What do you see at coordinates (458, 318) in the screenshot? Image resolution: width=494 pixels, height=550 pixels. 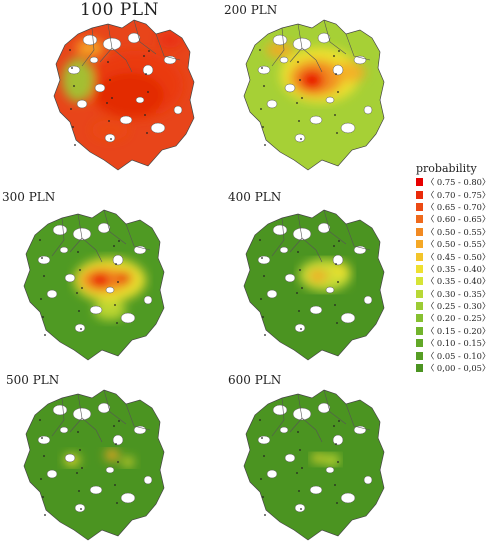 I see `legend-label: 〈 0.20 - 0.25〉` at bounding box center [458, 318].